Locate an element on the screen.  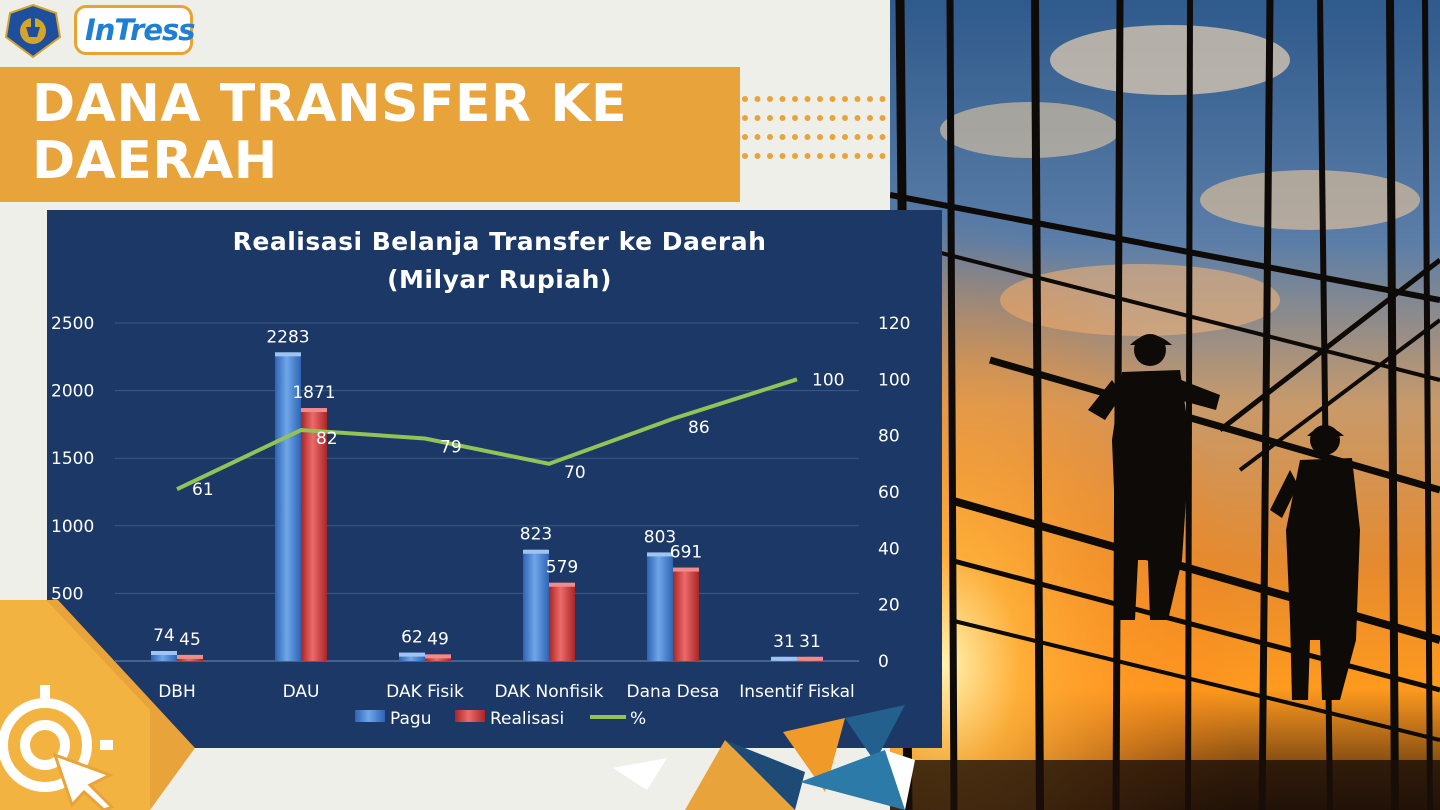
percent-data-label: 82 is located at coordinates (327, 439).